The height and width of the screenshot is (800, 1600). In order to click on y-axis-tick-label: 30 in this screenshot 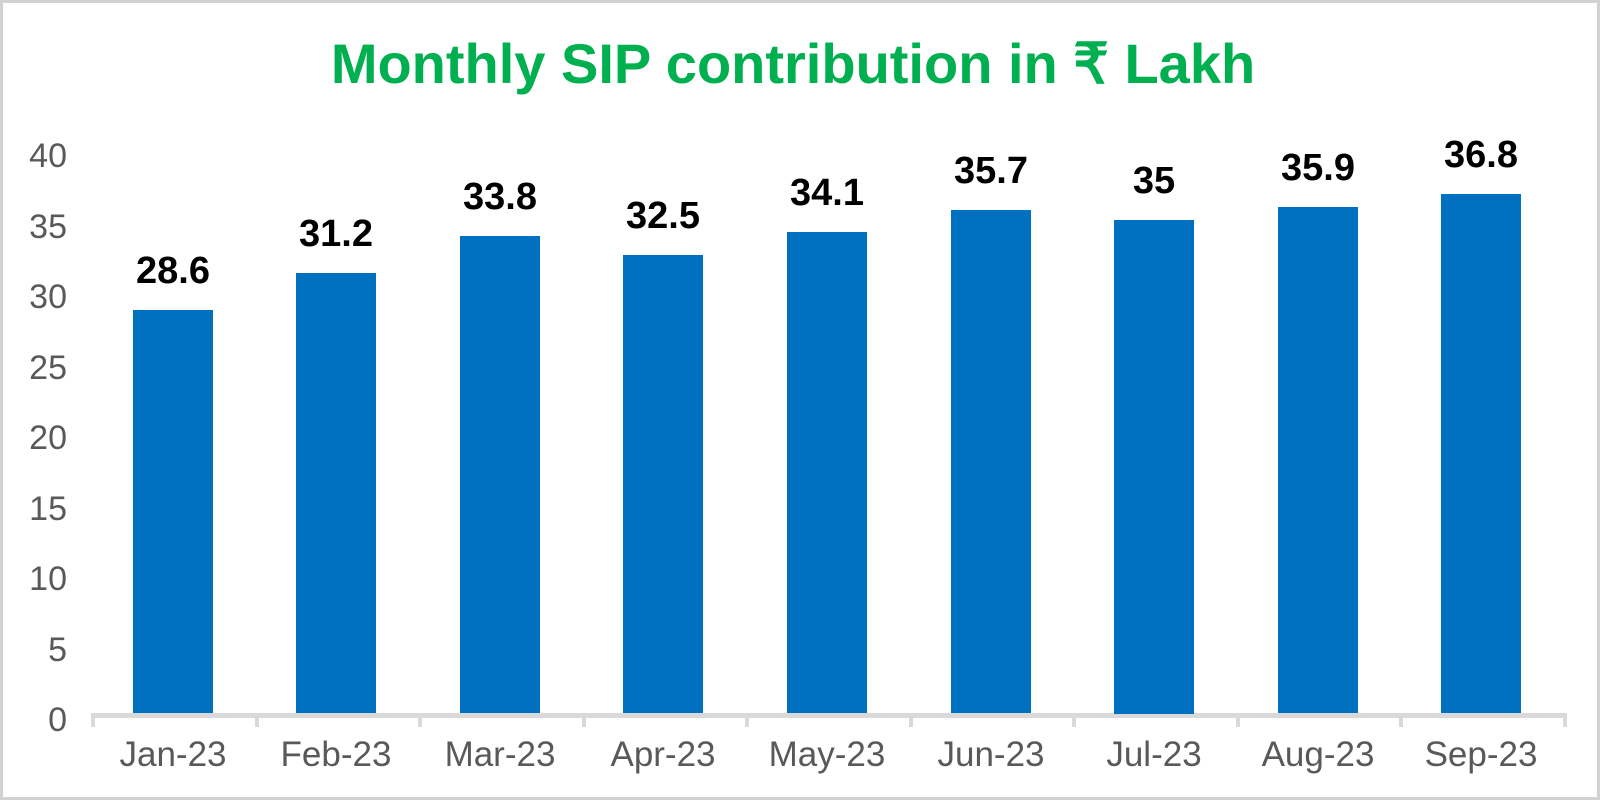, I will do `click(48, 297)`.